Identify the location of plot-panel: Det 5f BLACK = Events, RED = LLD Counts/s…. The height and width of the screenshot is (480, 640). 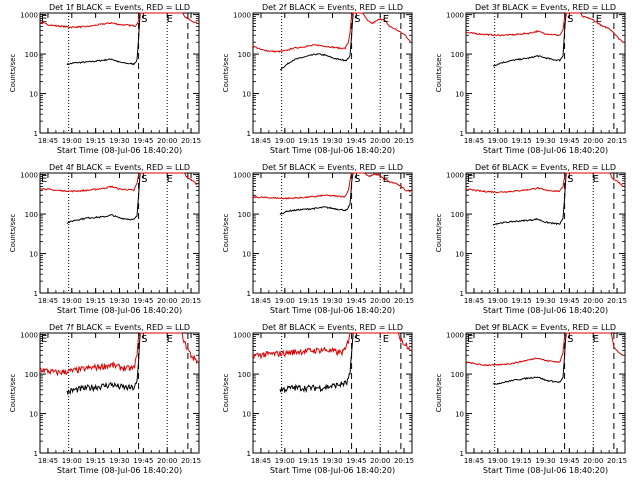
(318, 239).